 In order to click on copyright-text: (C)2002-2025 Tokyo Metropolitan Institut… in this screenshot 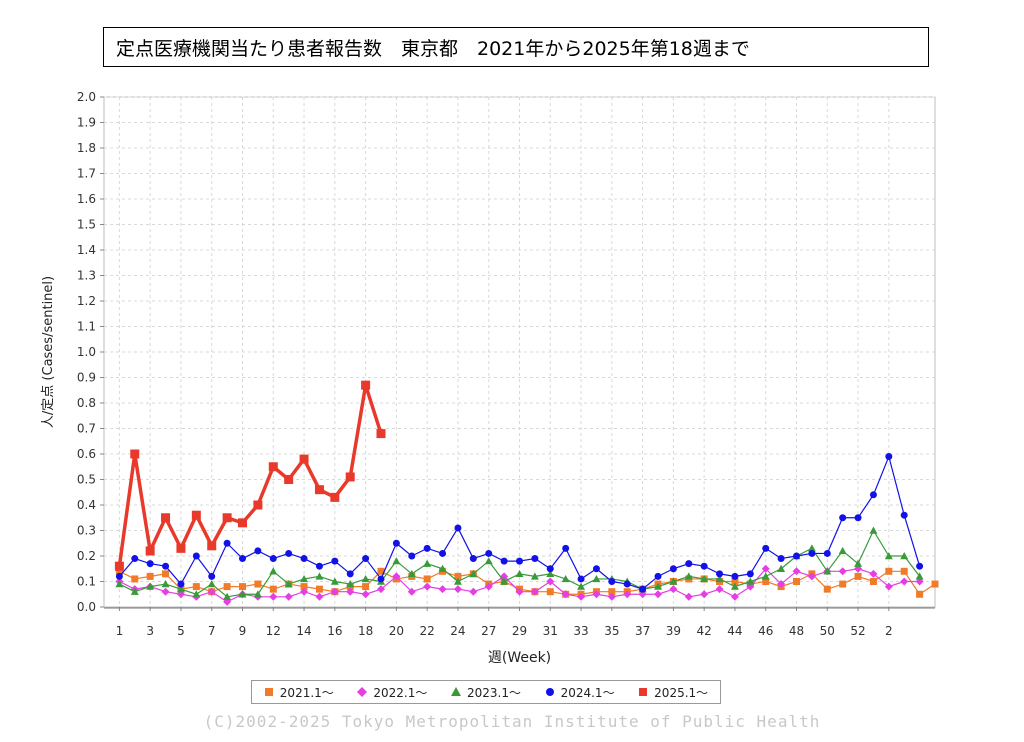, I will do `click(512, 721)`.